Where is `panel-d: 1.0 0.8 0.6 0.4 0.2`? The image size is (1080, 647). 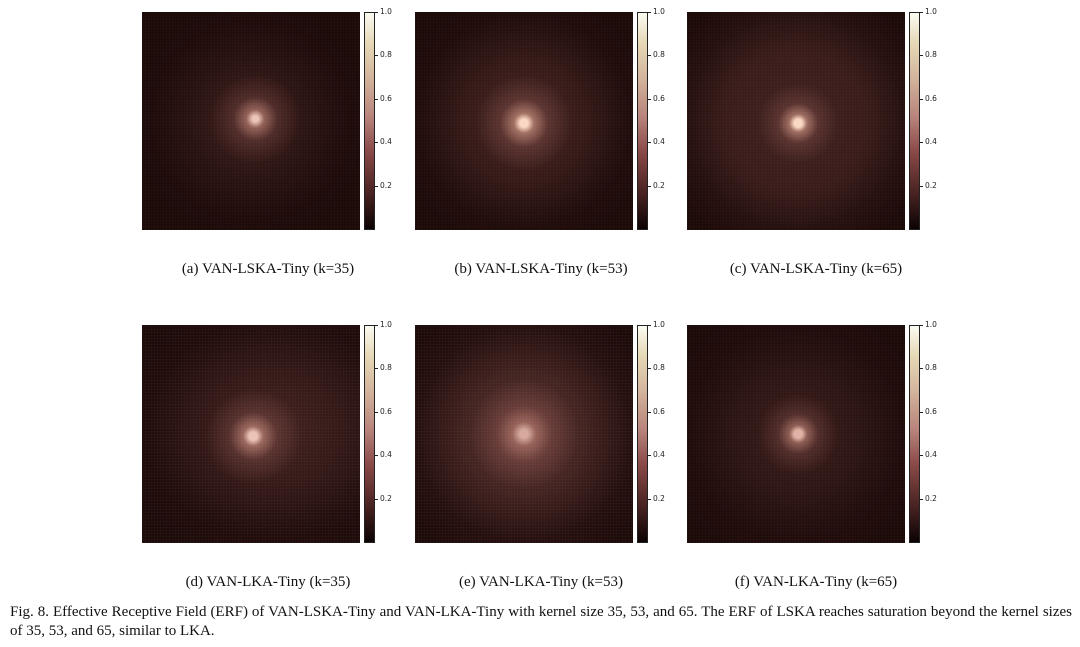
panel-d: 1.0 0.8 0.6 0.4 0.2 is located at coordinates (267, 438).